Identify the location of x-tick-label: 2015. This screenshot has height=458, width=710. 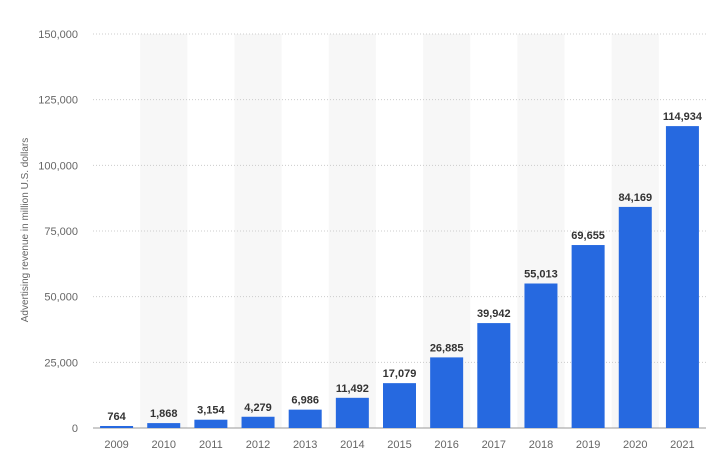
(399, 445).